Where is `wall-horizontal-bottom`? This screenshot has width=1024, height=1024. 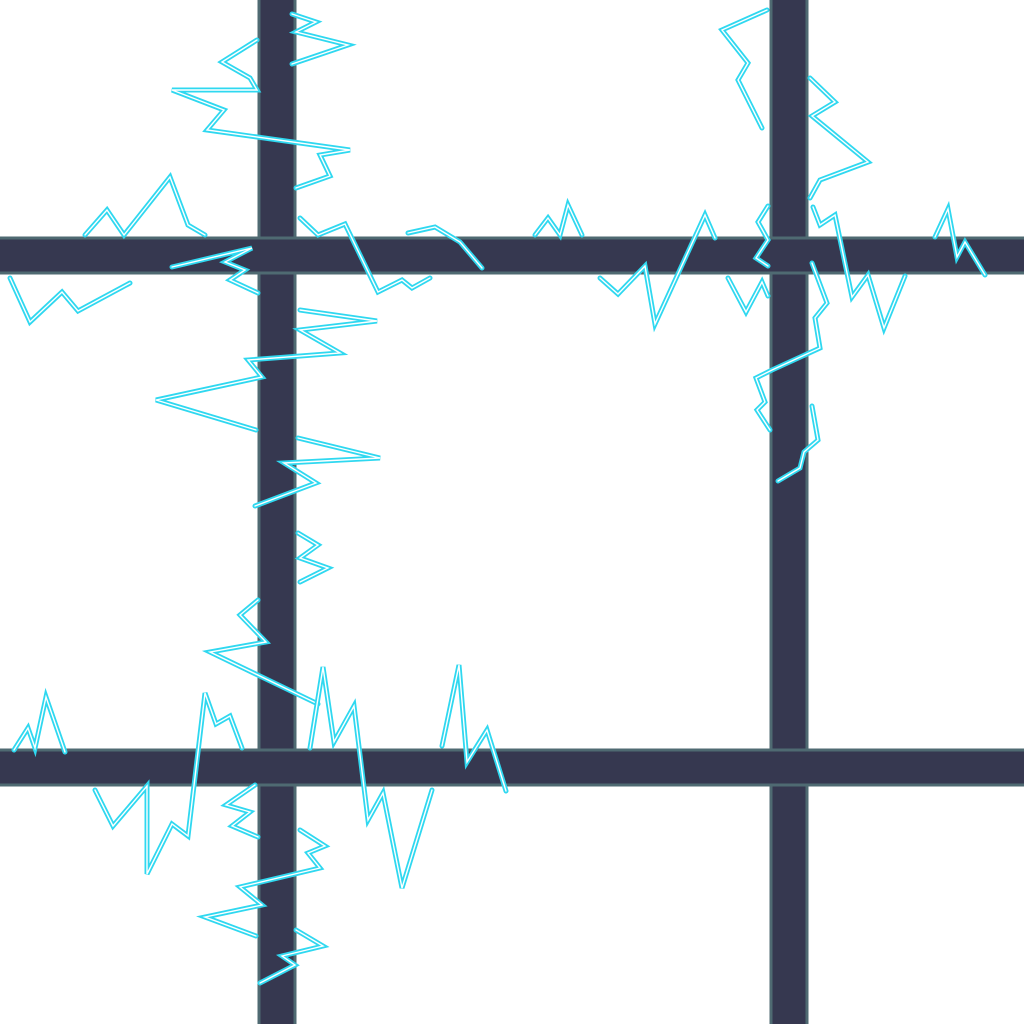
wall-horizontal-bottom is located at coordinates (512, 767).